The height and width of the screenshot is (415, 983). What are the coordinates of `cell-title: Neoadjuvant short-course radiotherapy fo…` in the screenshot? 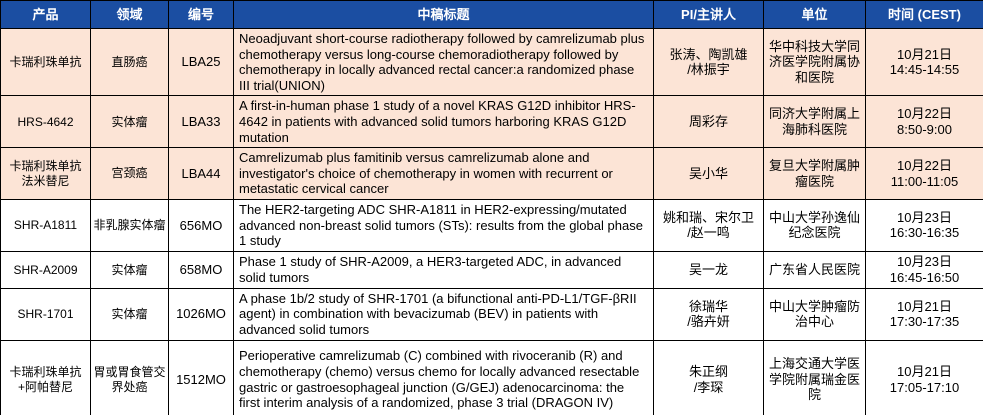 It's located at (443, 62).